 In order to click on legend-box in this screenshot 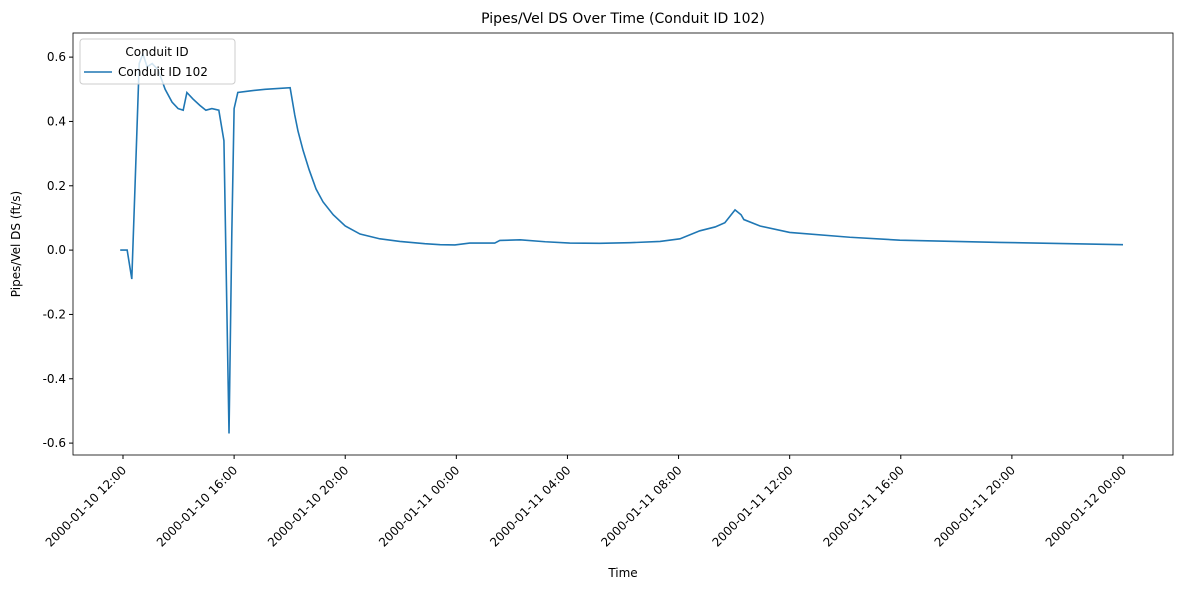, I will do `click(157, 61)`.